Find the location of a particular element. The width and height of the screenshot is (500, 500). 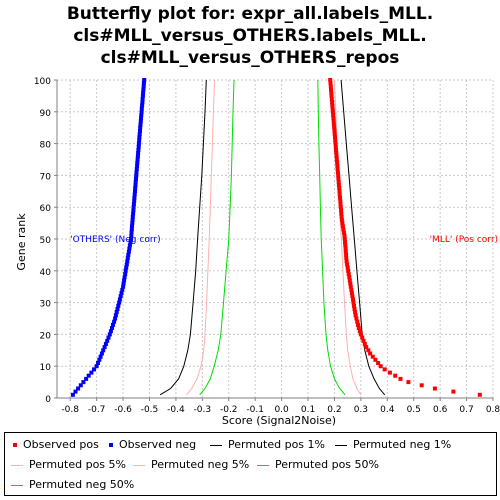

legend-label: Permuted pos 5% is located at coordinates (77, 464).